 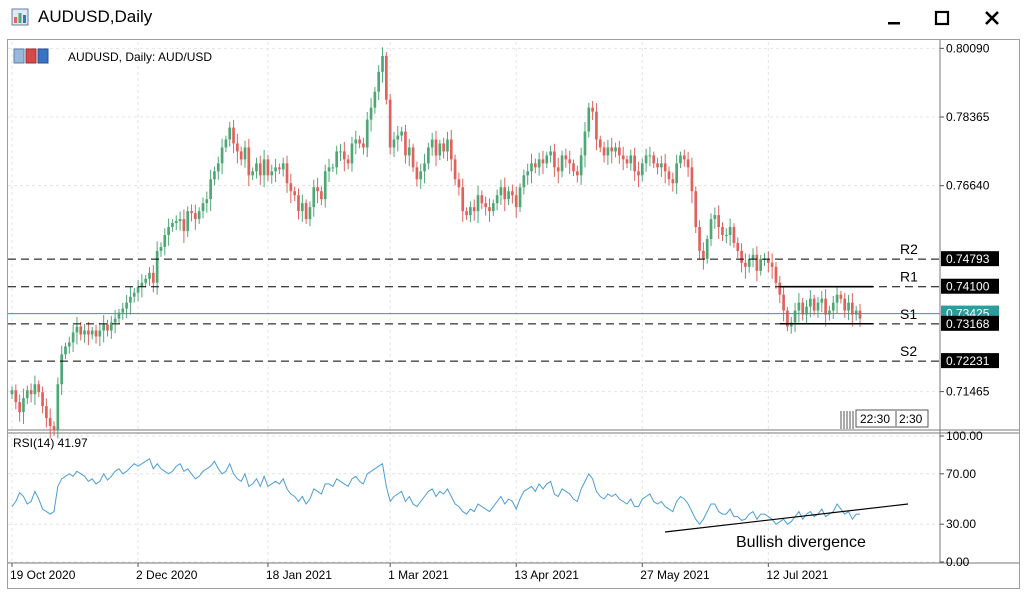 What do you see at coordinates (968, 117) in the screenshot?
I see `price-tick-label-1: 0.78365` at bounding box center [968, 117].